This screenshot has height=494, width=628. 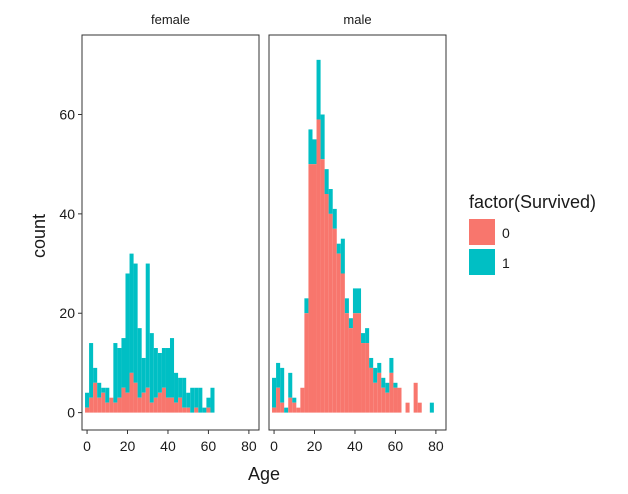 I want to click on x-tick-label: 0, so click(x=87, y=446).